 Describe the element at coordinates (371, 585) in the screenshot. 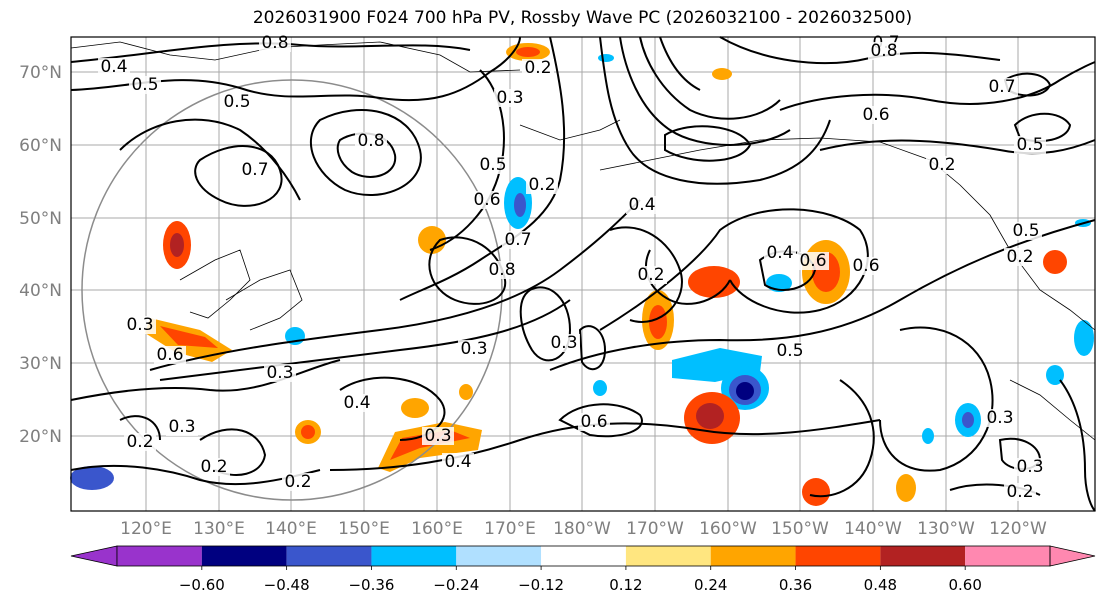

I see `colorbar-tick-label: −0.36` at that location.